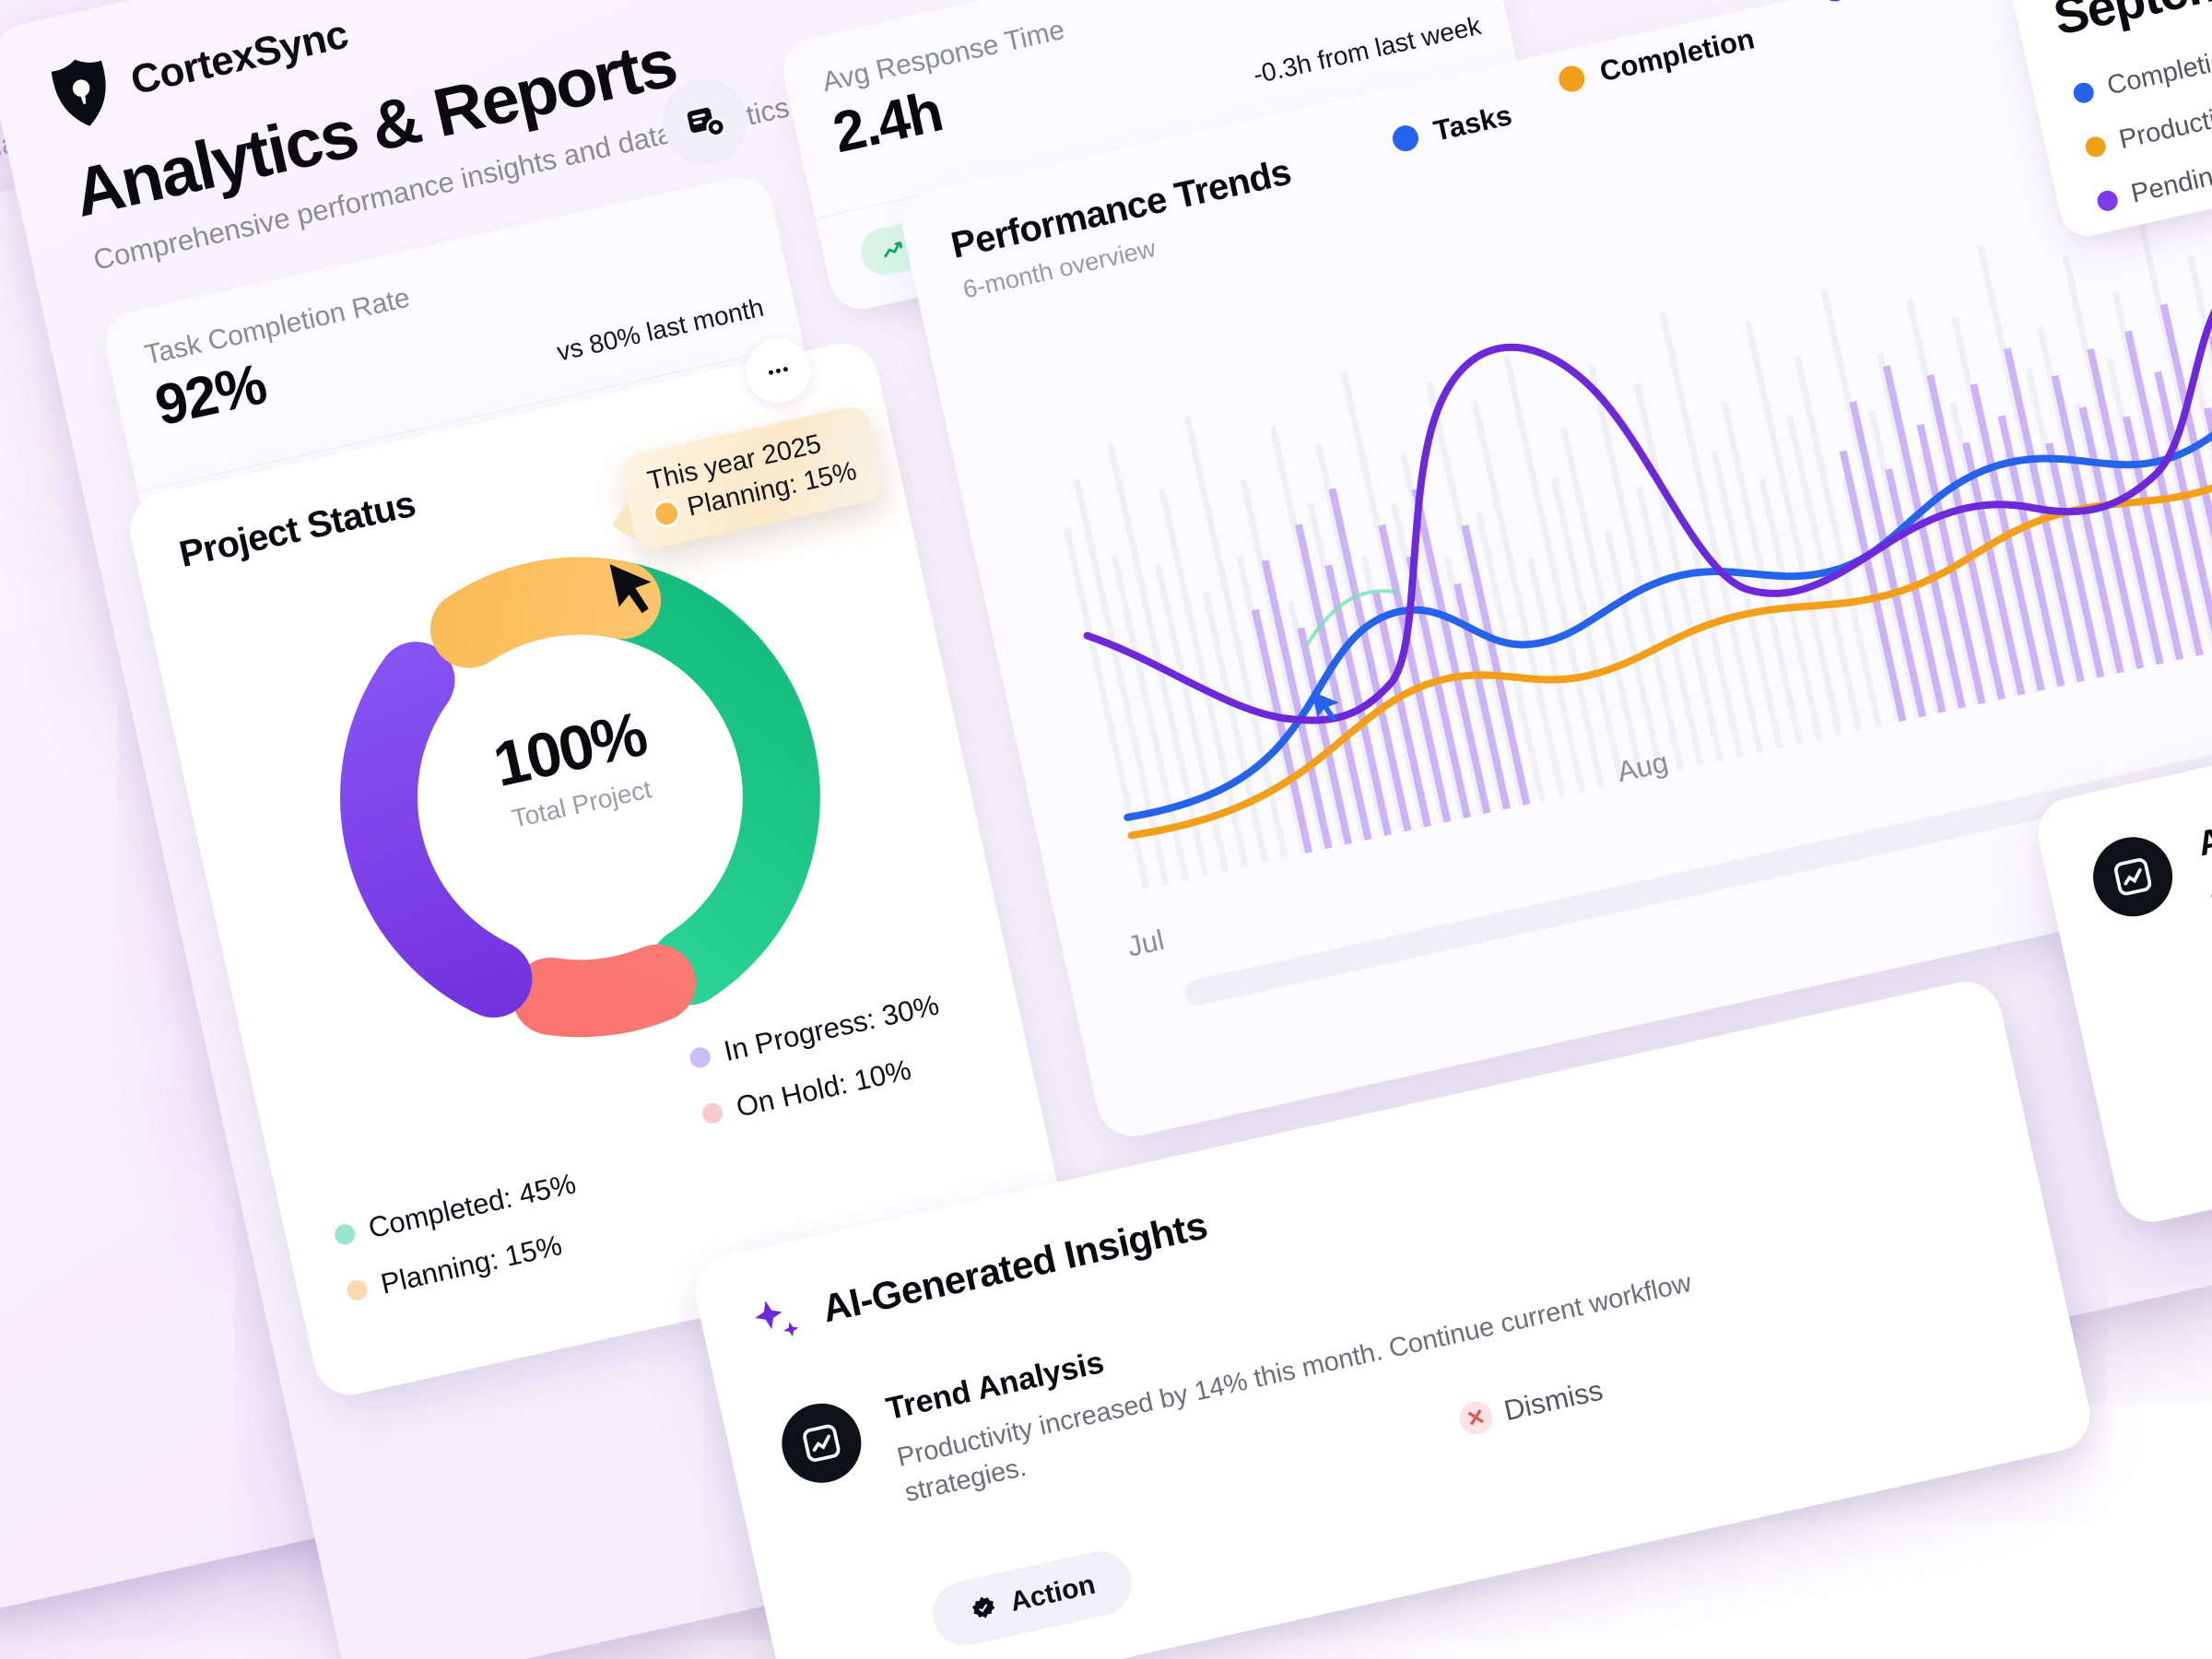  Describe the element at coordinates (1325, 706) in the screenshot. I see `chart-cursor-icon` at that location.